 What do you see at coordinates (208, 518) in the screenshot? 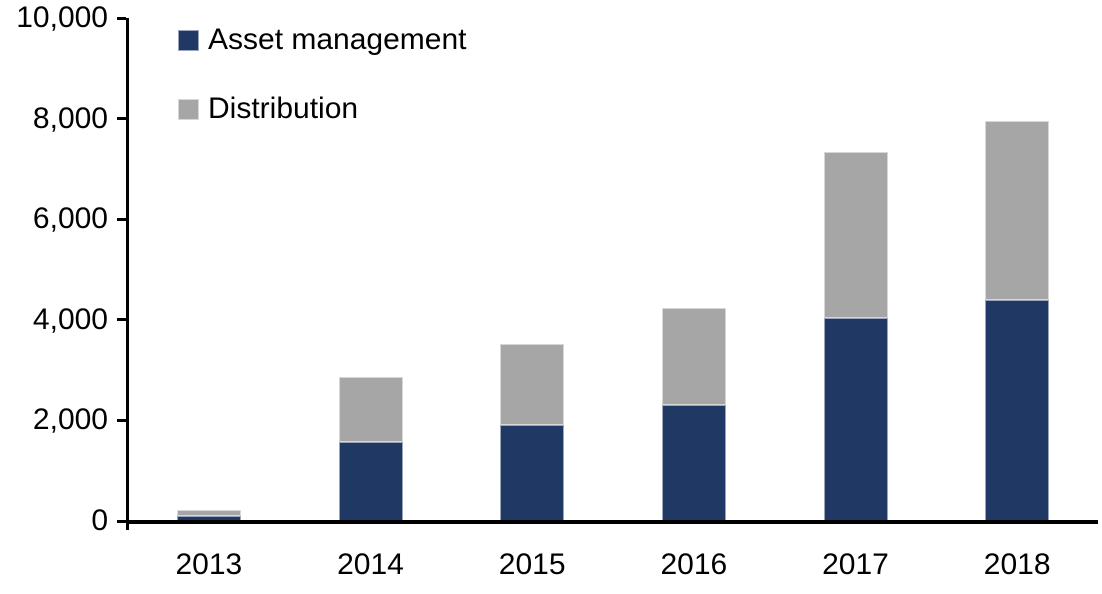
I see `bar-segment-asset-management-2013` at bounding box center [208, 518].